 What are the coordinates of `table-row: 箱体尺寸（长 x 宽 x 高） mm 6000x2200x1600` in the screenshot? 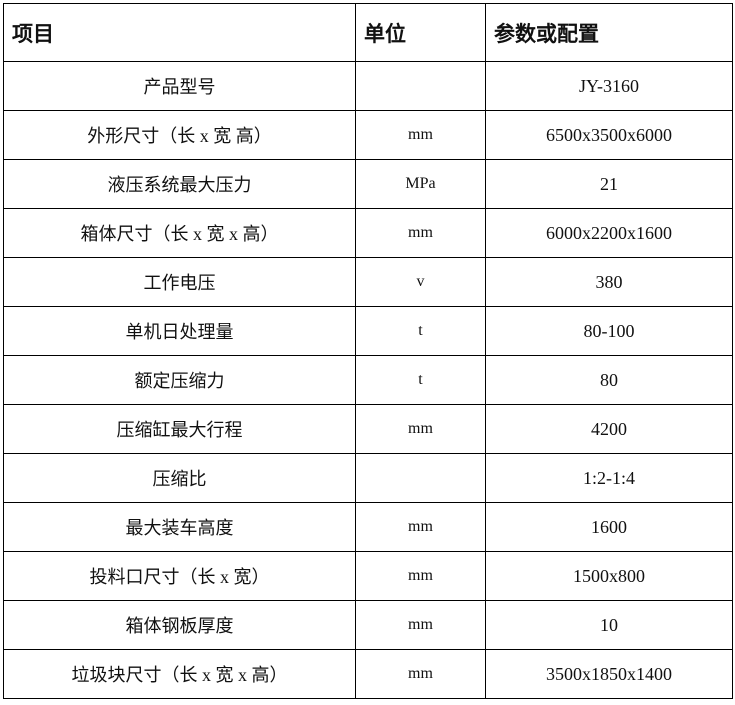 It's located at (368, 233).